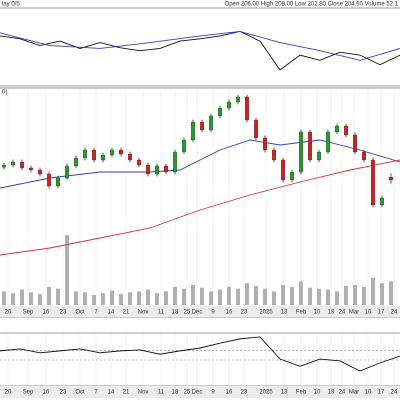 This screenshot has height=400, width=400. What do you see at coordinates (284, 313) in the screenshot?
I see `x-tick-label: 13` at bounding box center [284, 313].